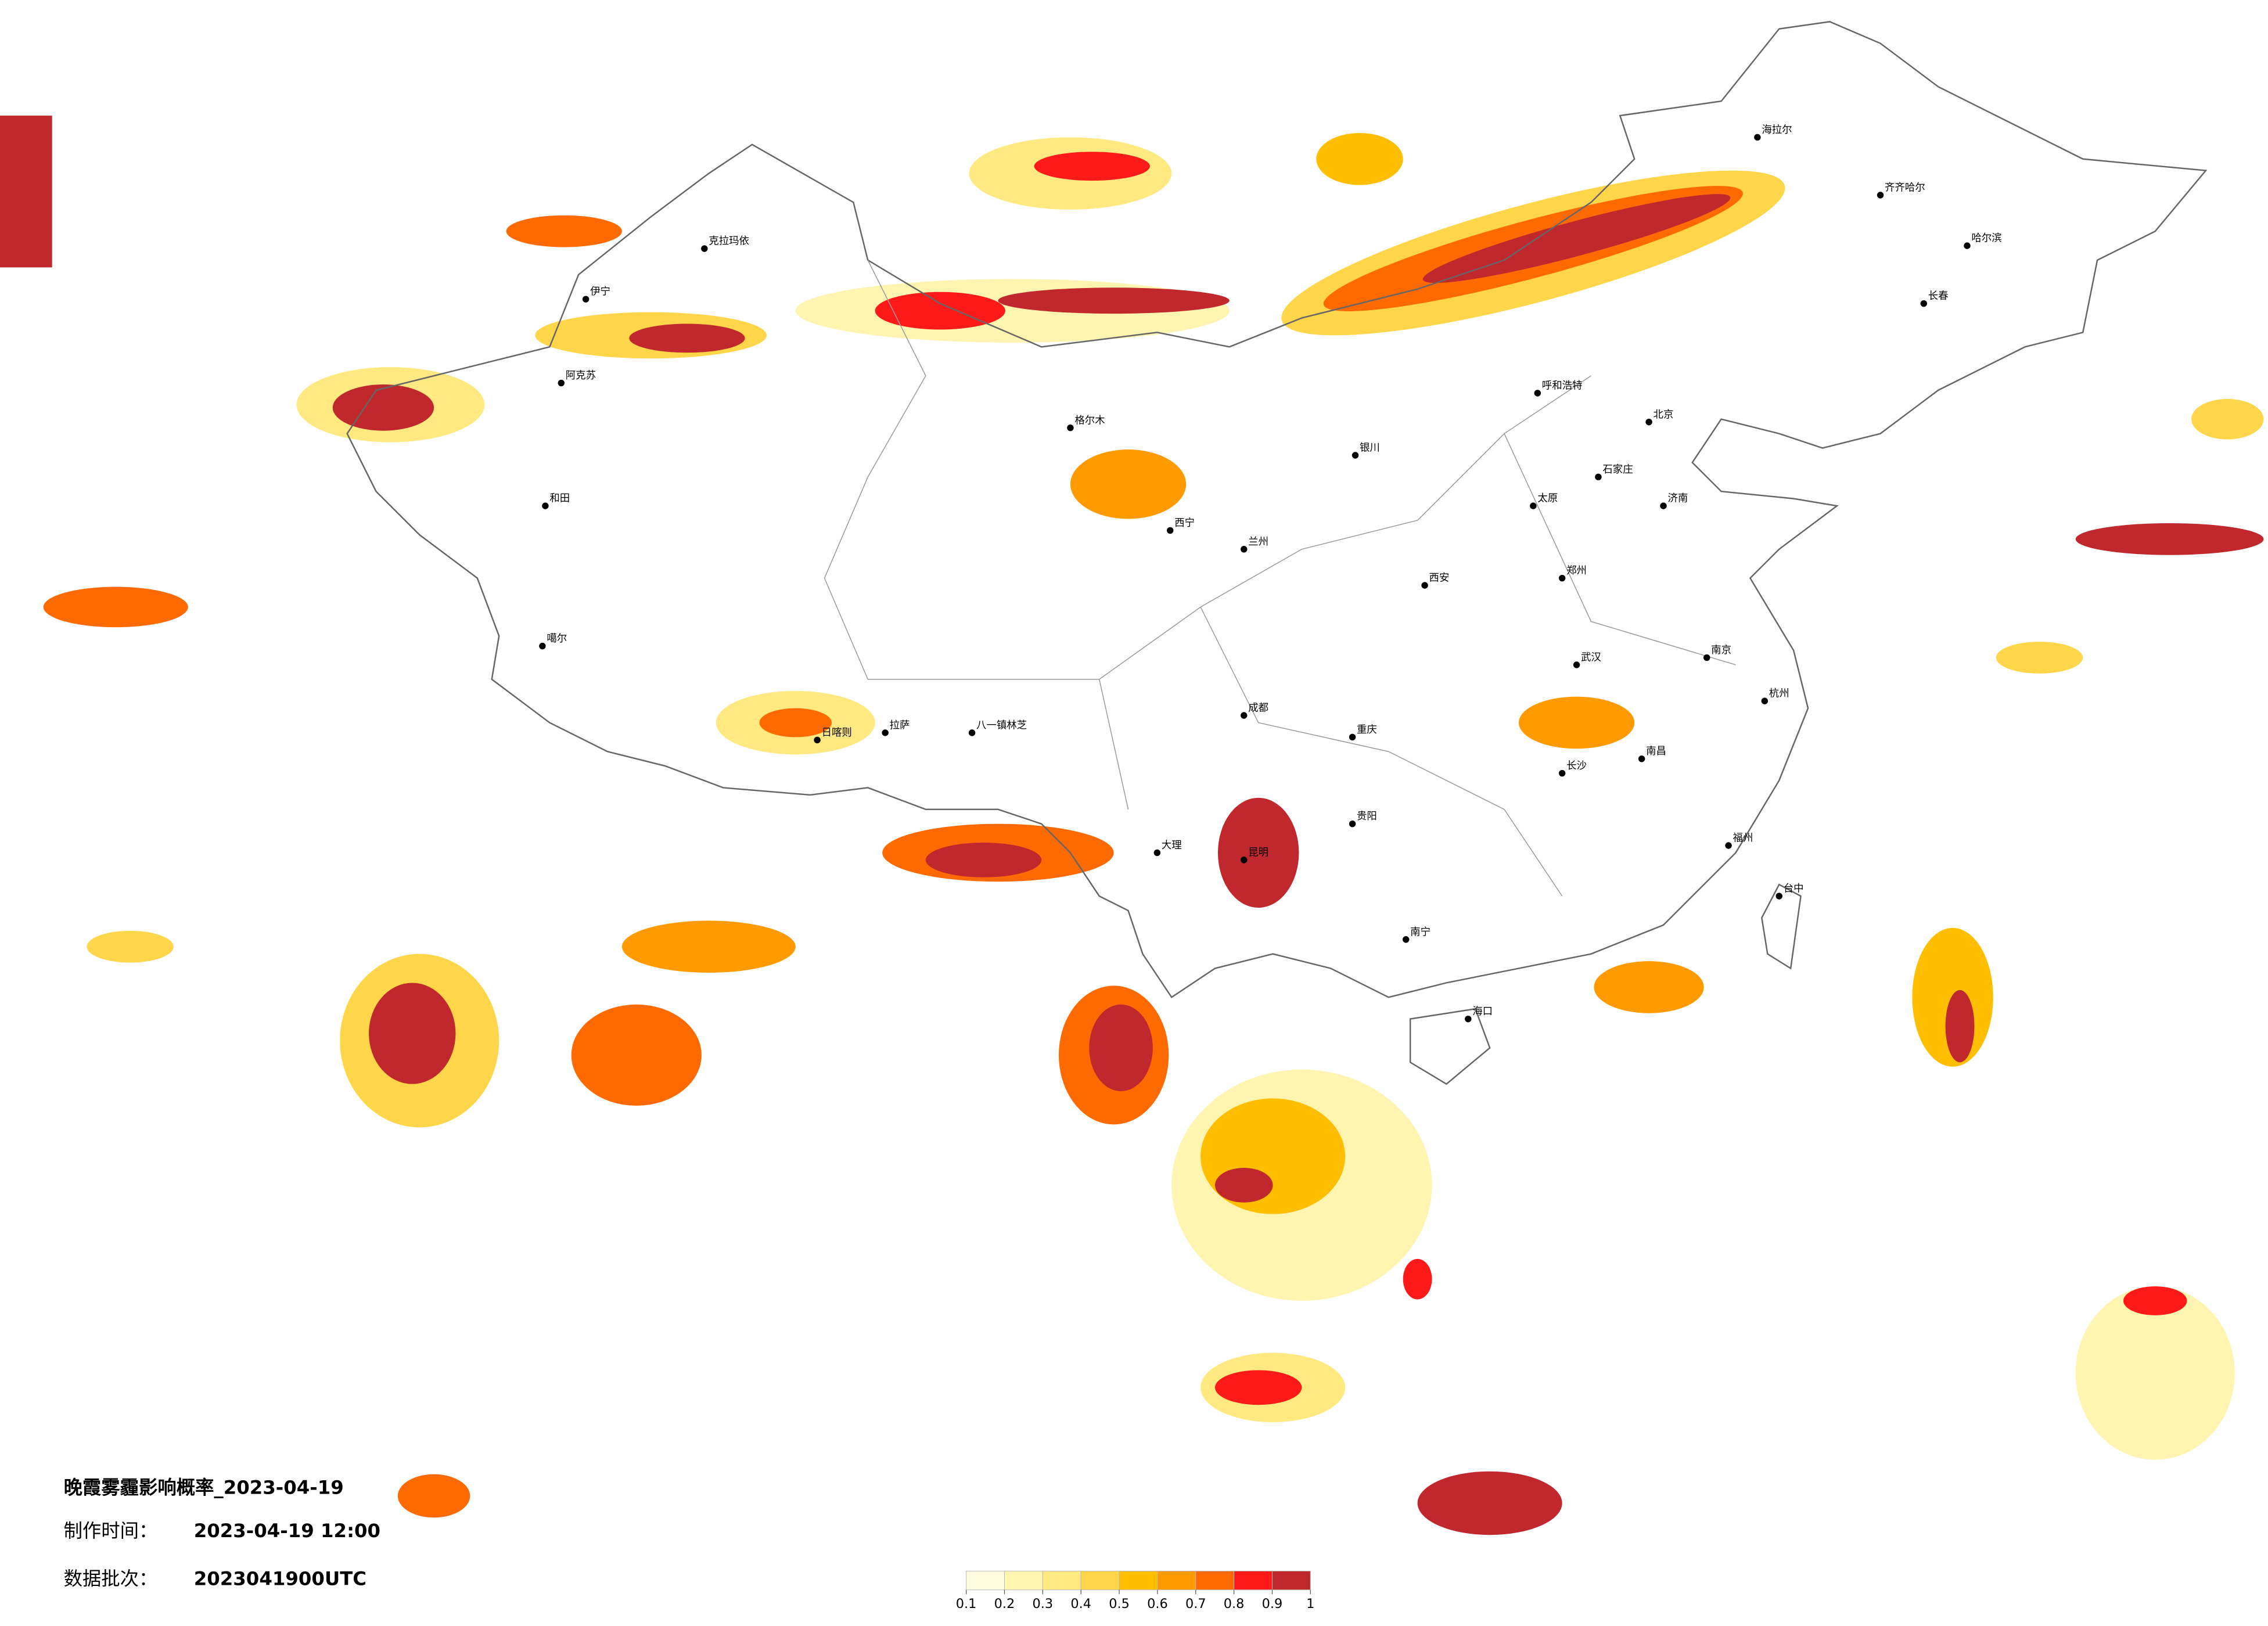 The image size is (2268, 1626). I want to click on city-label: 武汉, so click(1591, 657).